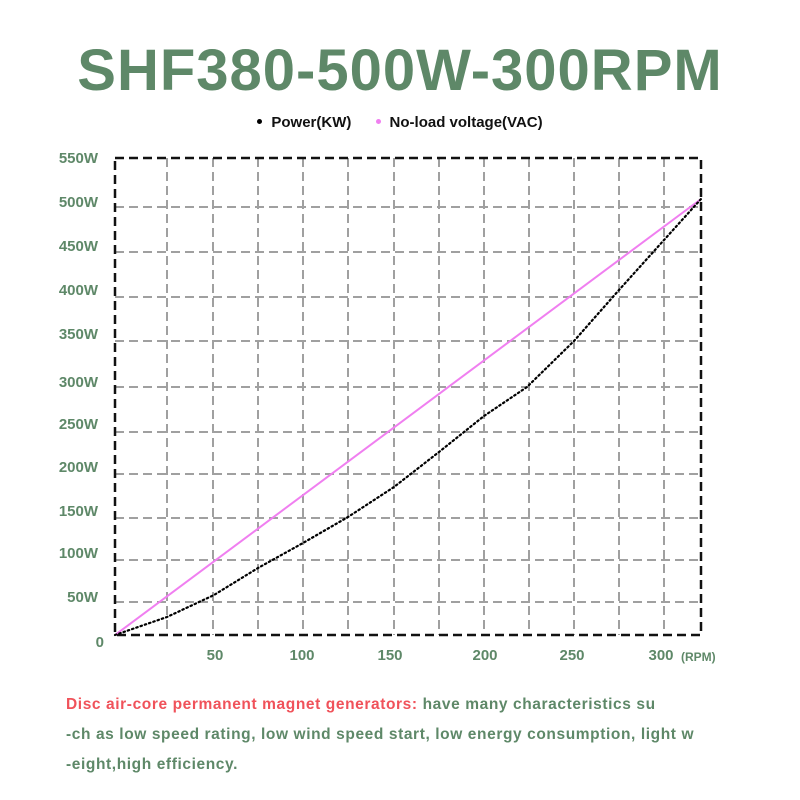 This screenshot has width=800, height=800. Describe the element at coordinates (390, 655) in the screenshot. I see `x-tick-150: 150` at that location.